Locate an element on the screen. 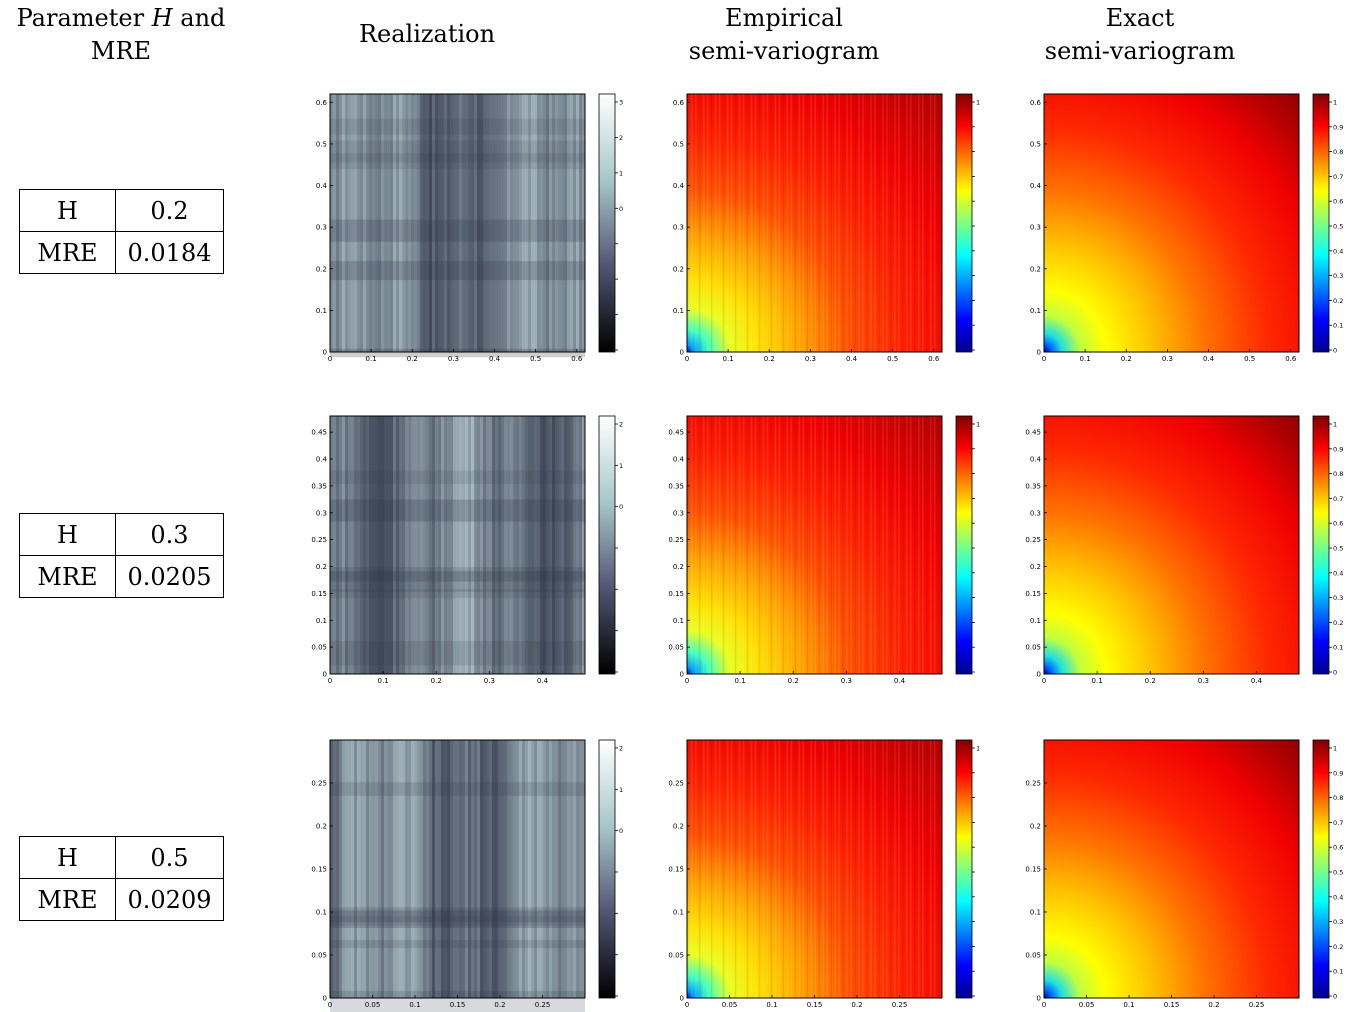 This screenshot has height=1012, width=1346. colorbar-tick-label: 0.4 is located at coordinates (1338, 897).